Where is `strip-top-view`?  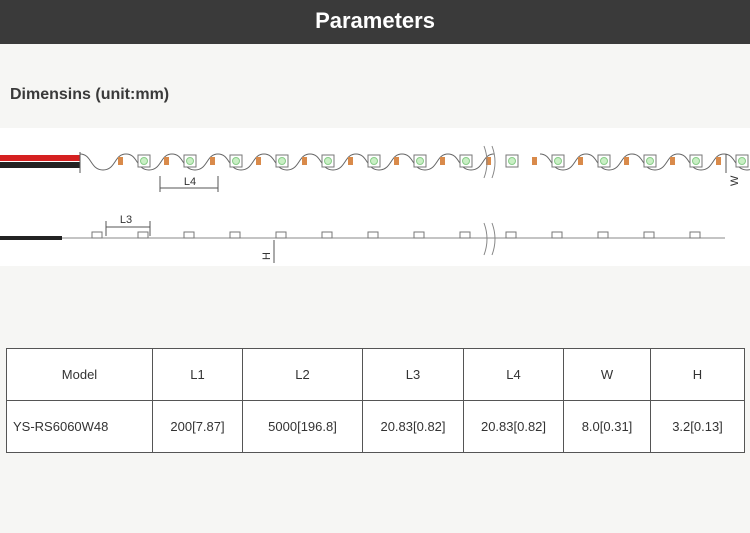 strip-top-view is located at coordinates (375, 162).